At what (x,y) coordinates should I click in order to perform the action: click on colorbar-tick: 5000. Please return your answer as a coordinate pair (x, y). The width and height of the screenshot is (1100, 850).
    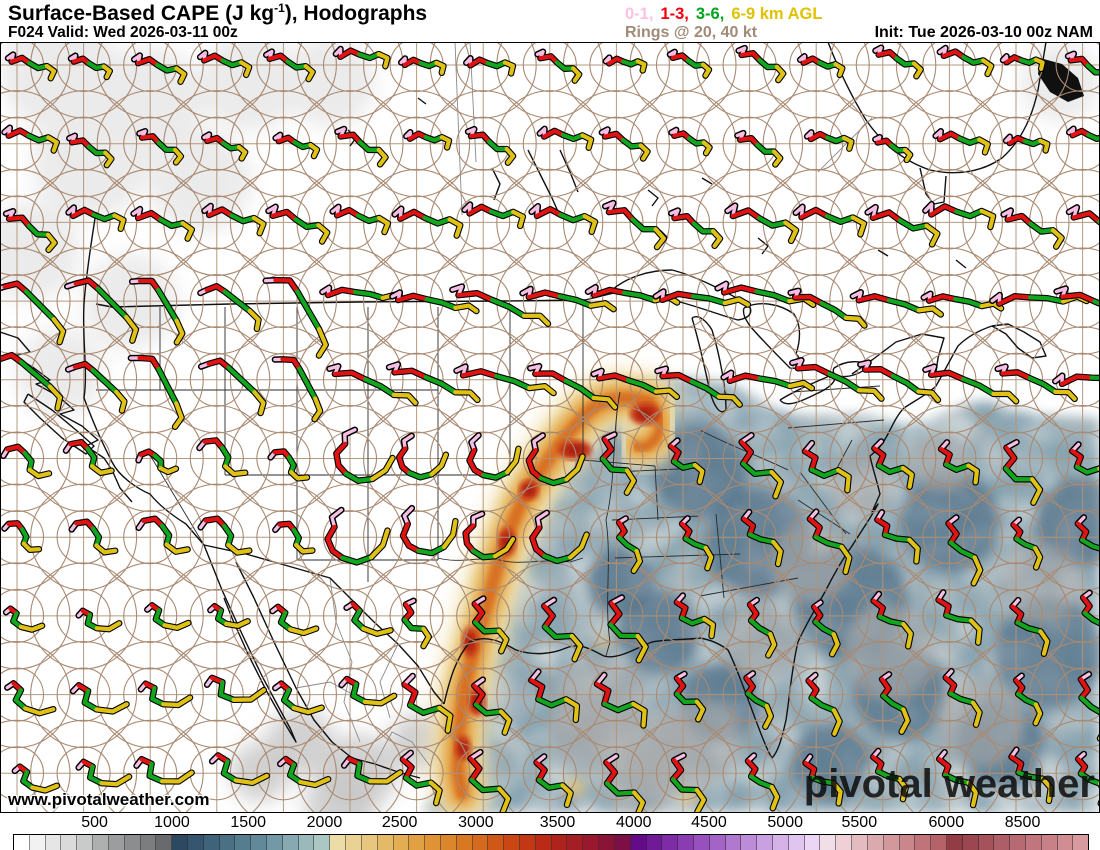
    Looking at the image, I should click on (785, 822).